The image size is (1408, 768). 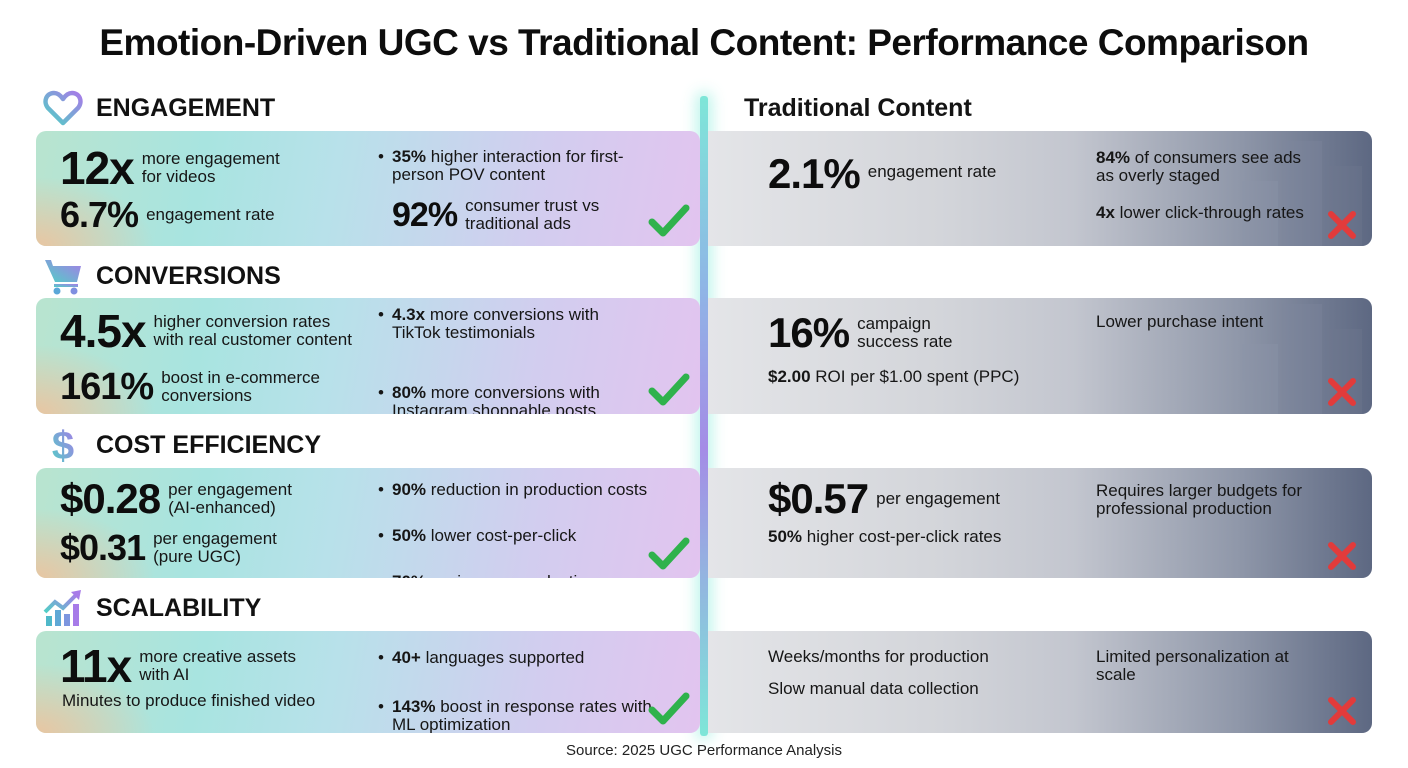 I want to click on stat-value: $0.31, so click(x=103, y=547).